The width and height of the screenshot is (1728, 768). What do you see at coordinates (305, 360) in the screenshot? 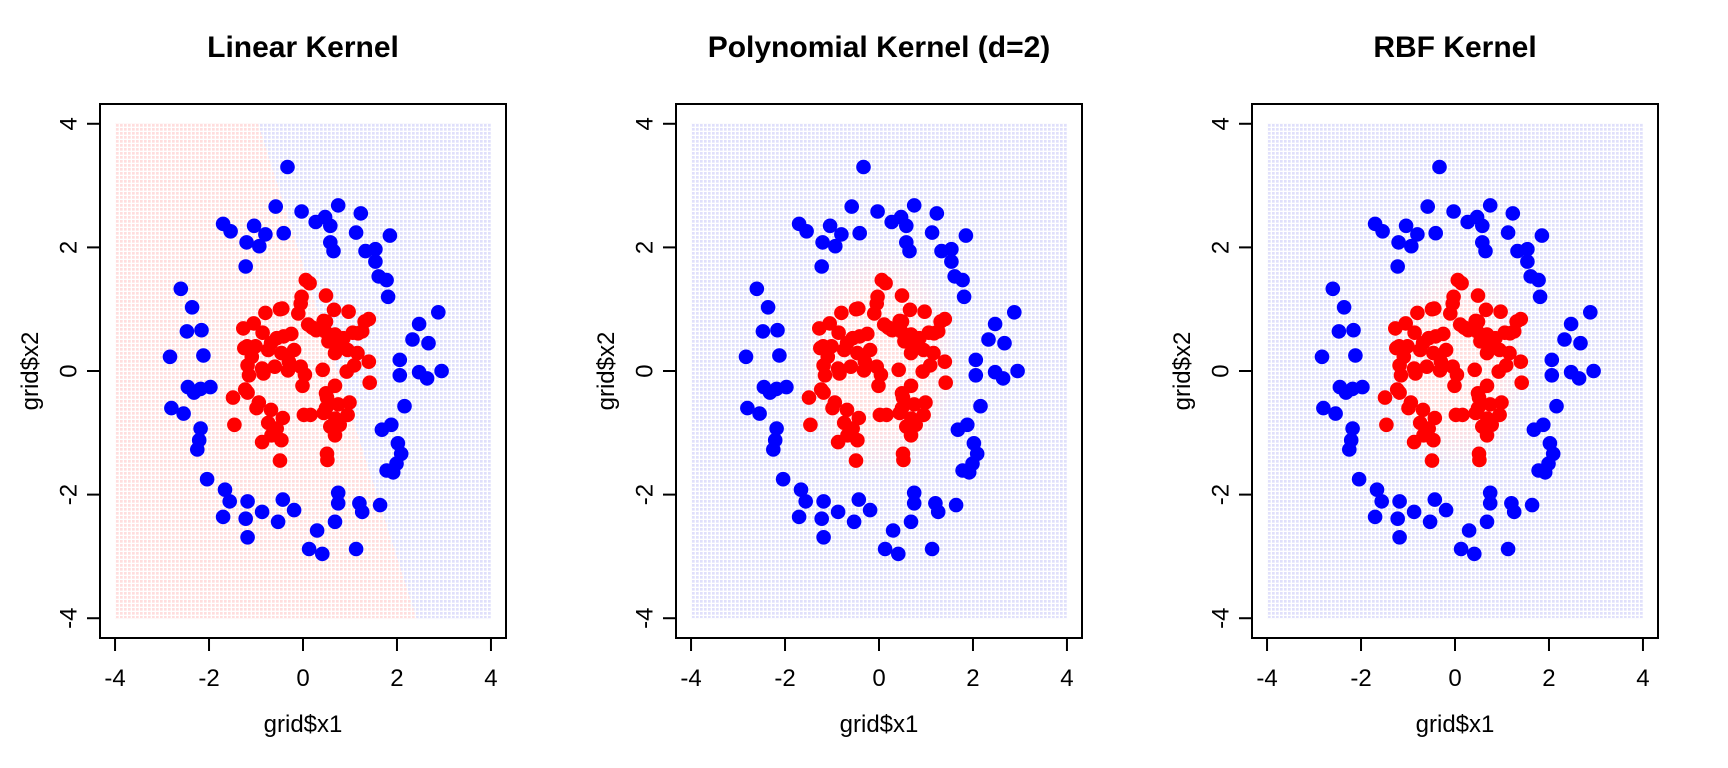
I see `scatter-points-blue` at bounding box center [305, 360].